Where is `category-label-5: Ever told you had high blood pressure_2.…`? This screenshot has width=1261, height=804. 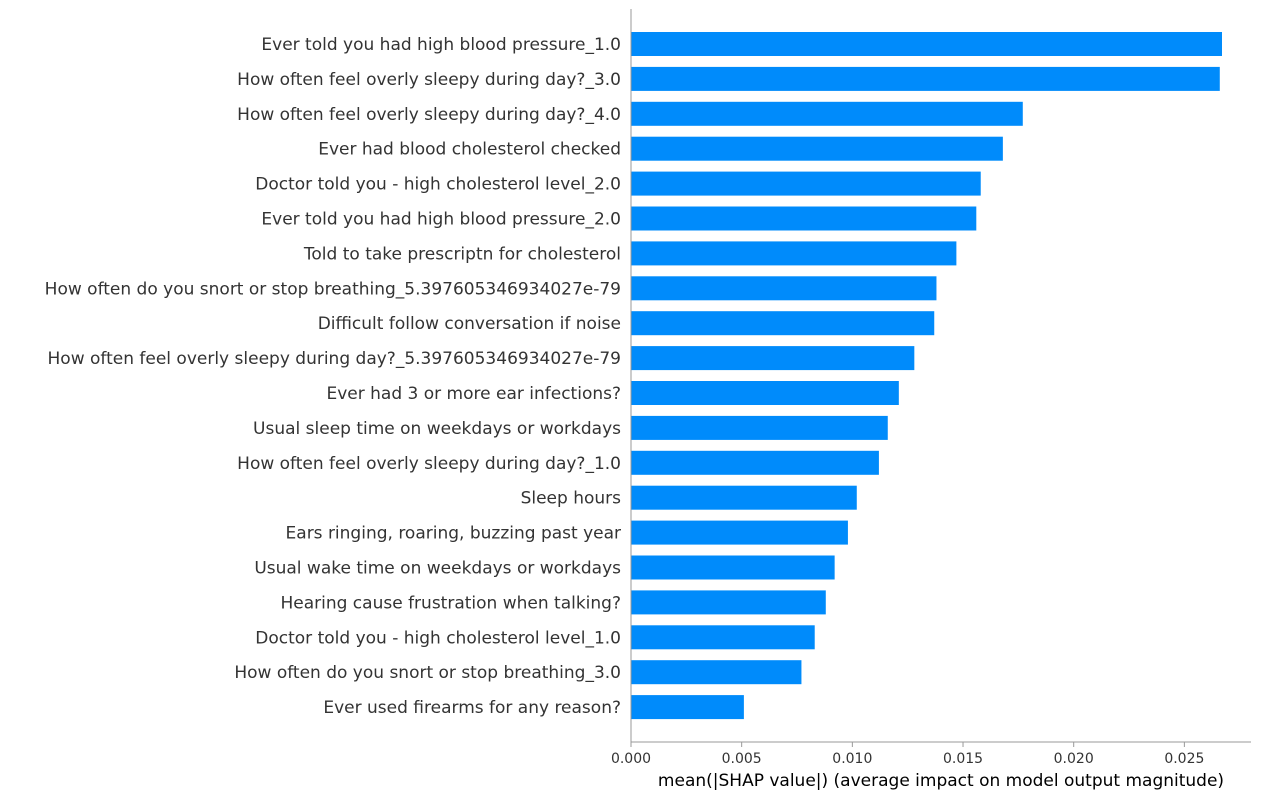
category-label-5: Ever told you had high blood pressure_2.… is located at coordinates (441, 220).